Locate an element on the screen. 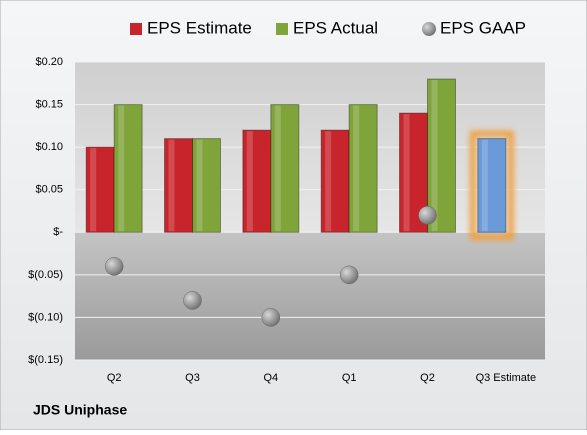 The width and height of the screenshot is (587, 435). footer: JDS Uniphase is located at coordinates (80, 410).